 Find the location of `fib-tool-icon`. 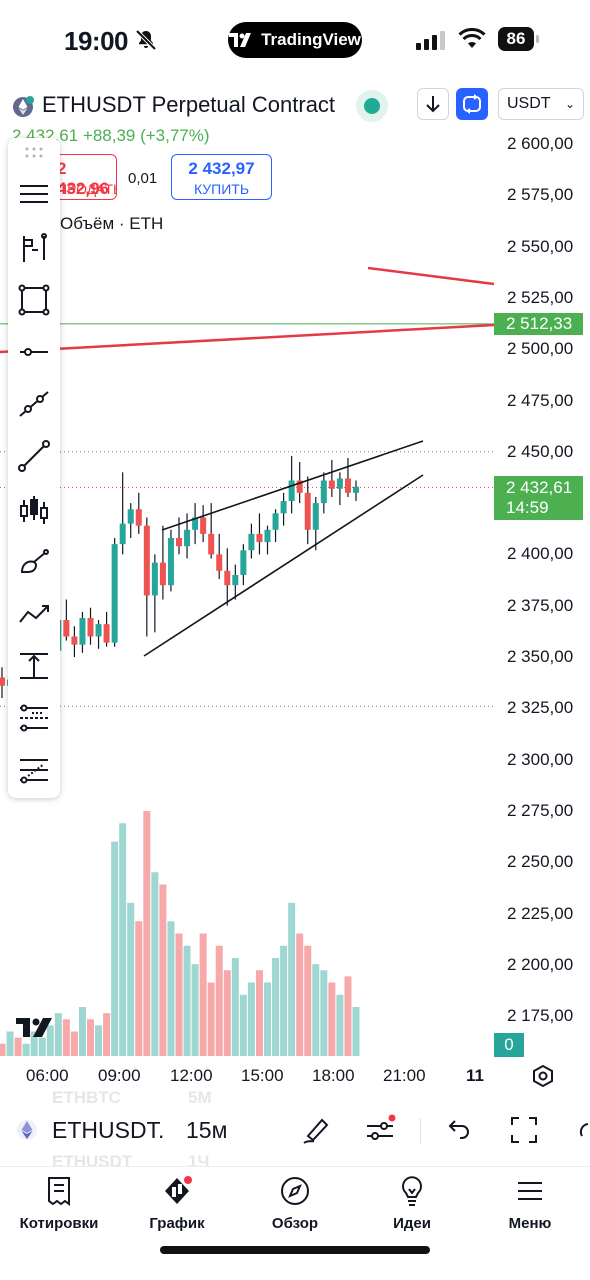

fib-tool-icon is located at coordinates (34, 248).